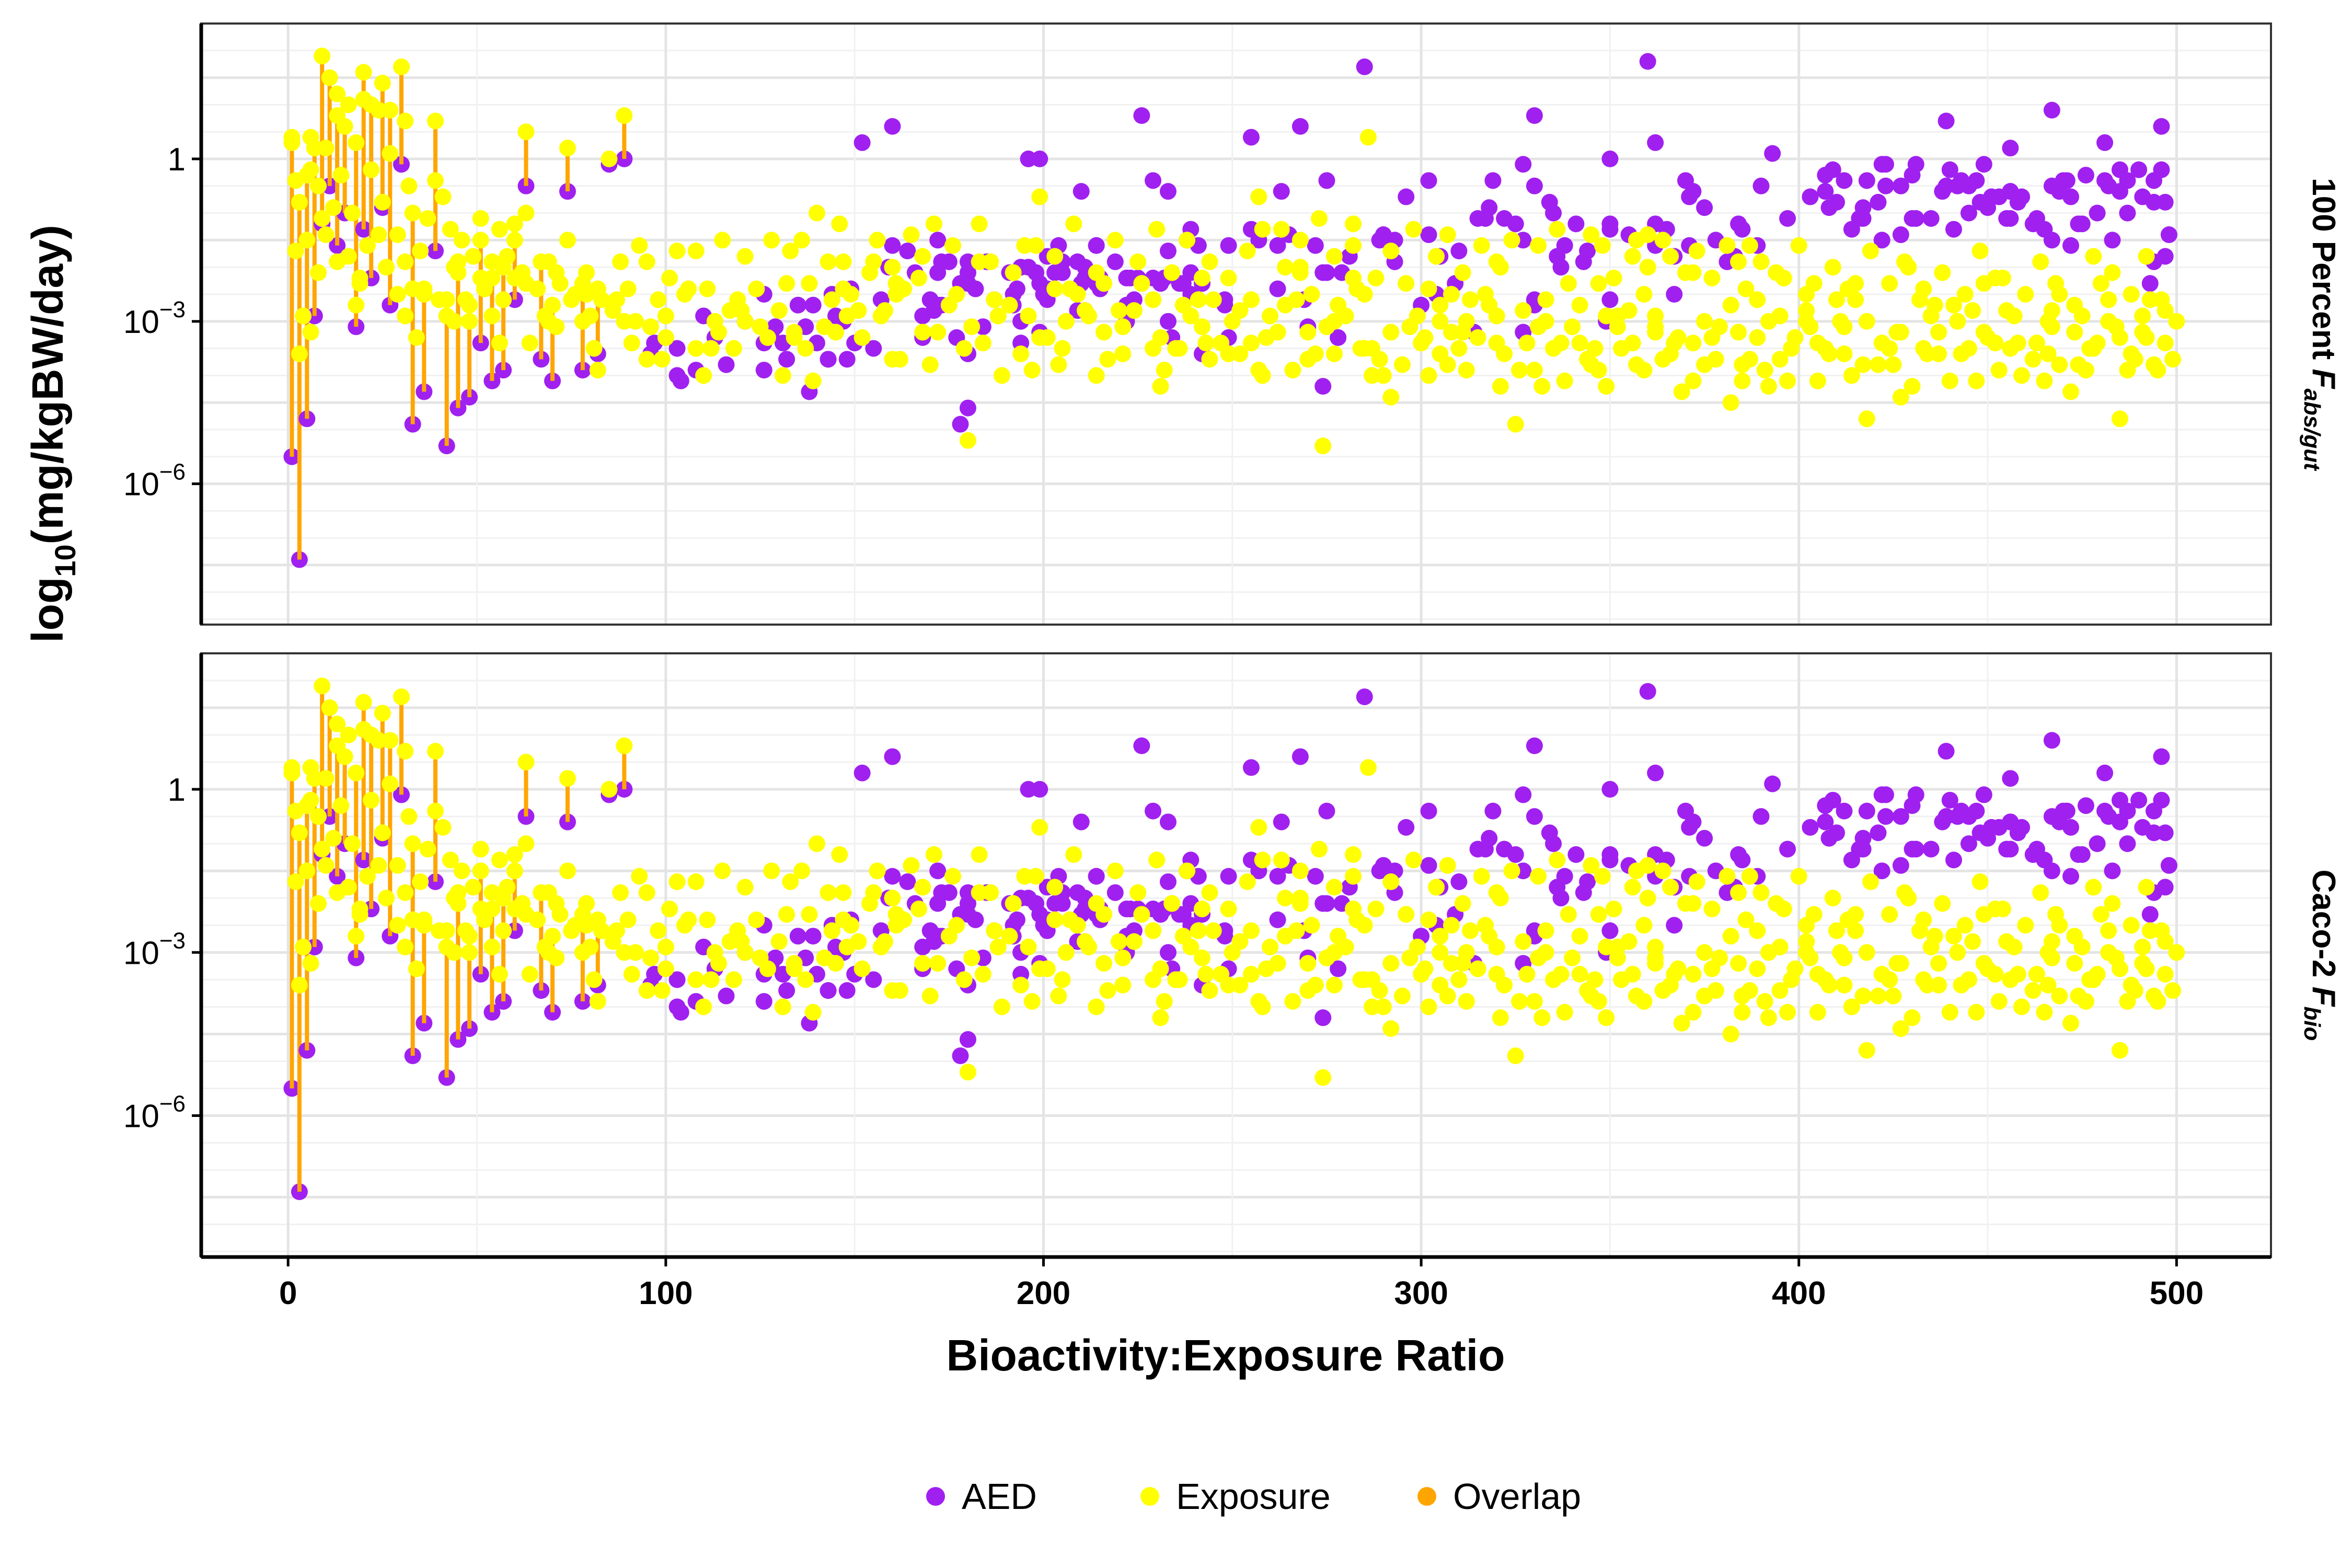 The height and width of the screenshot is (1568, 2352). Describe the element at coordinates (1253, 1496) in the screenshot. I see `legend: AED Exposure Overlap` at that location.